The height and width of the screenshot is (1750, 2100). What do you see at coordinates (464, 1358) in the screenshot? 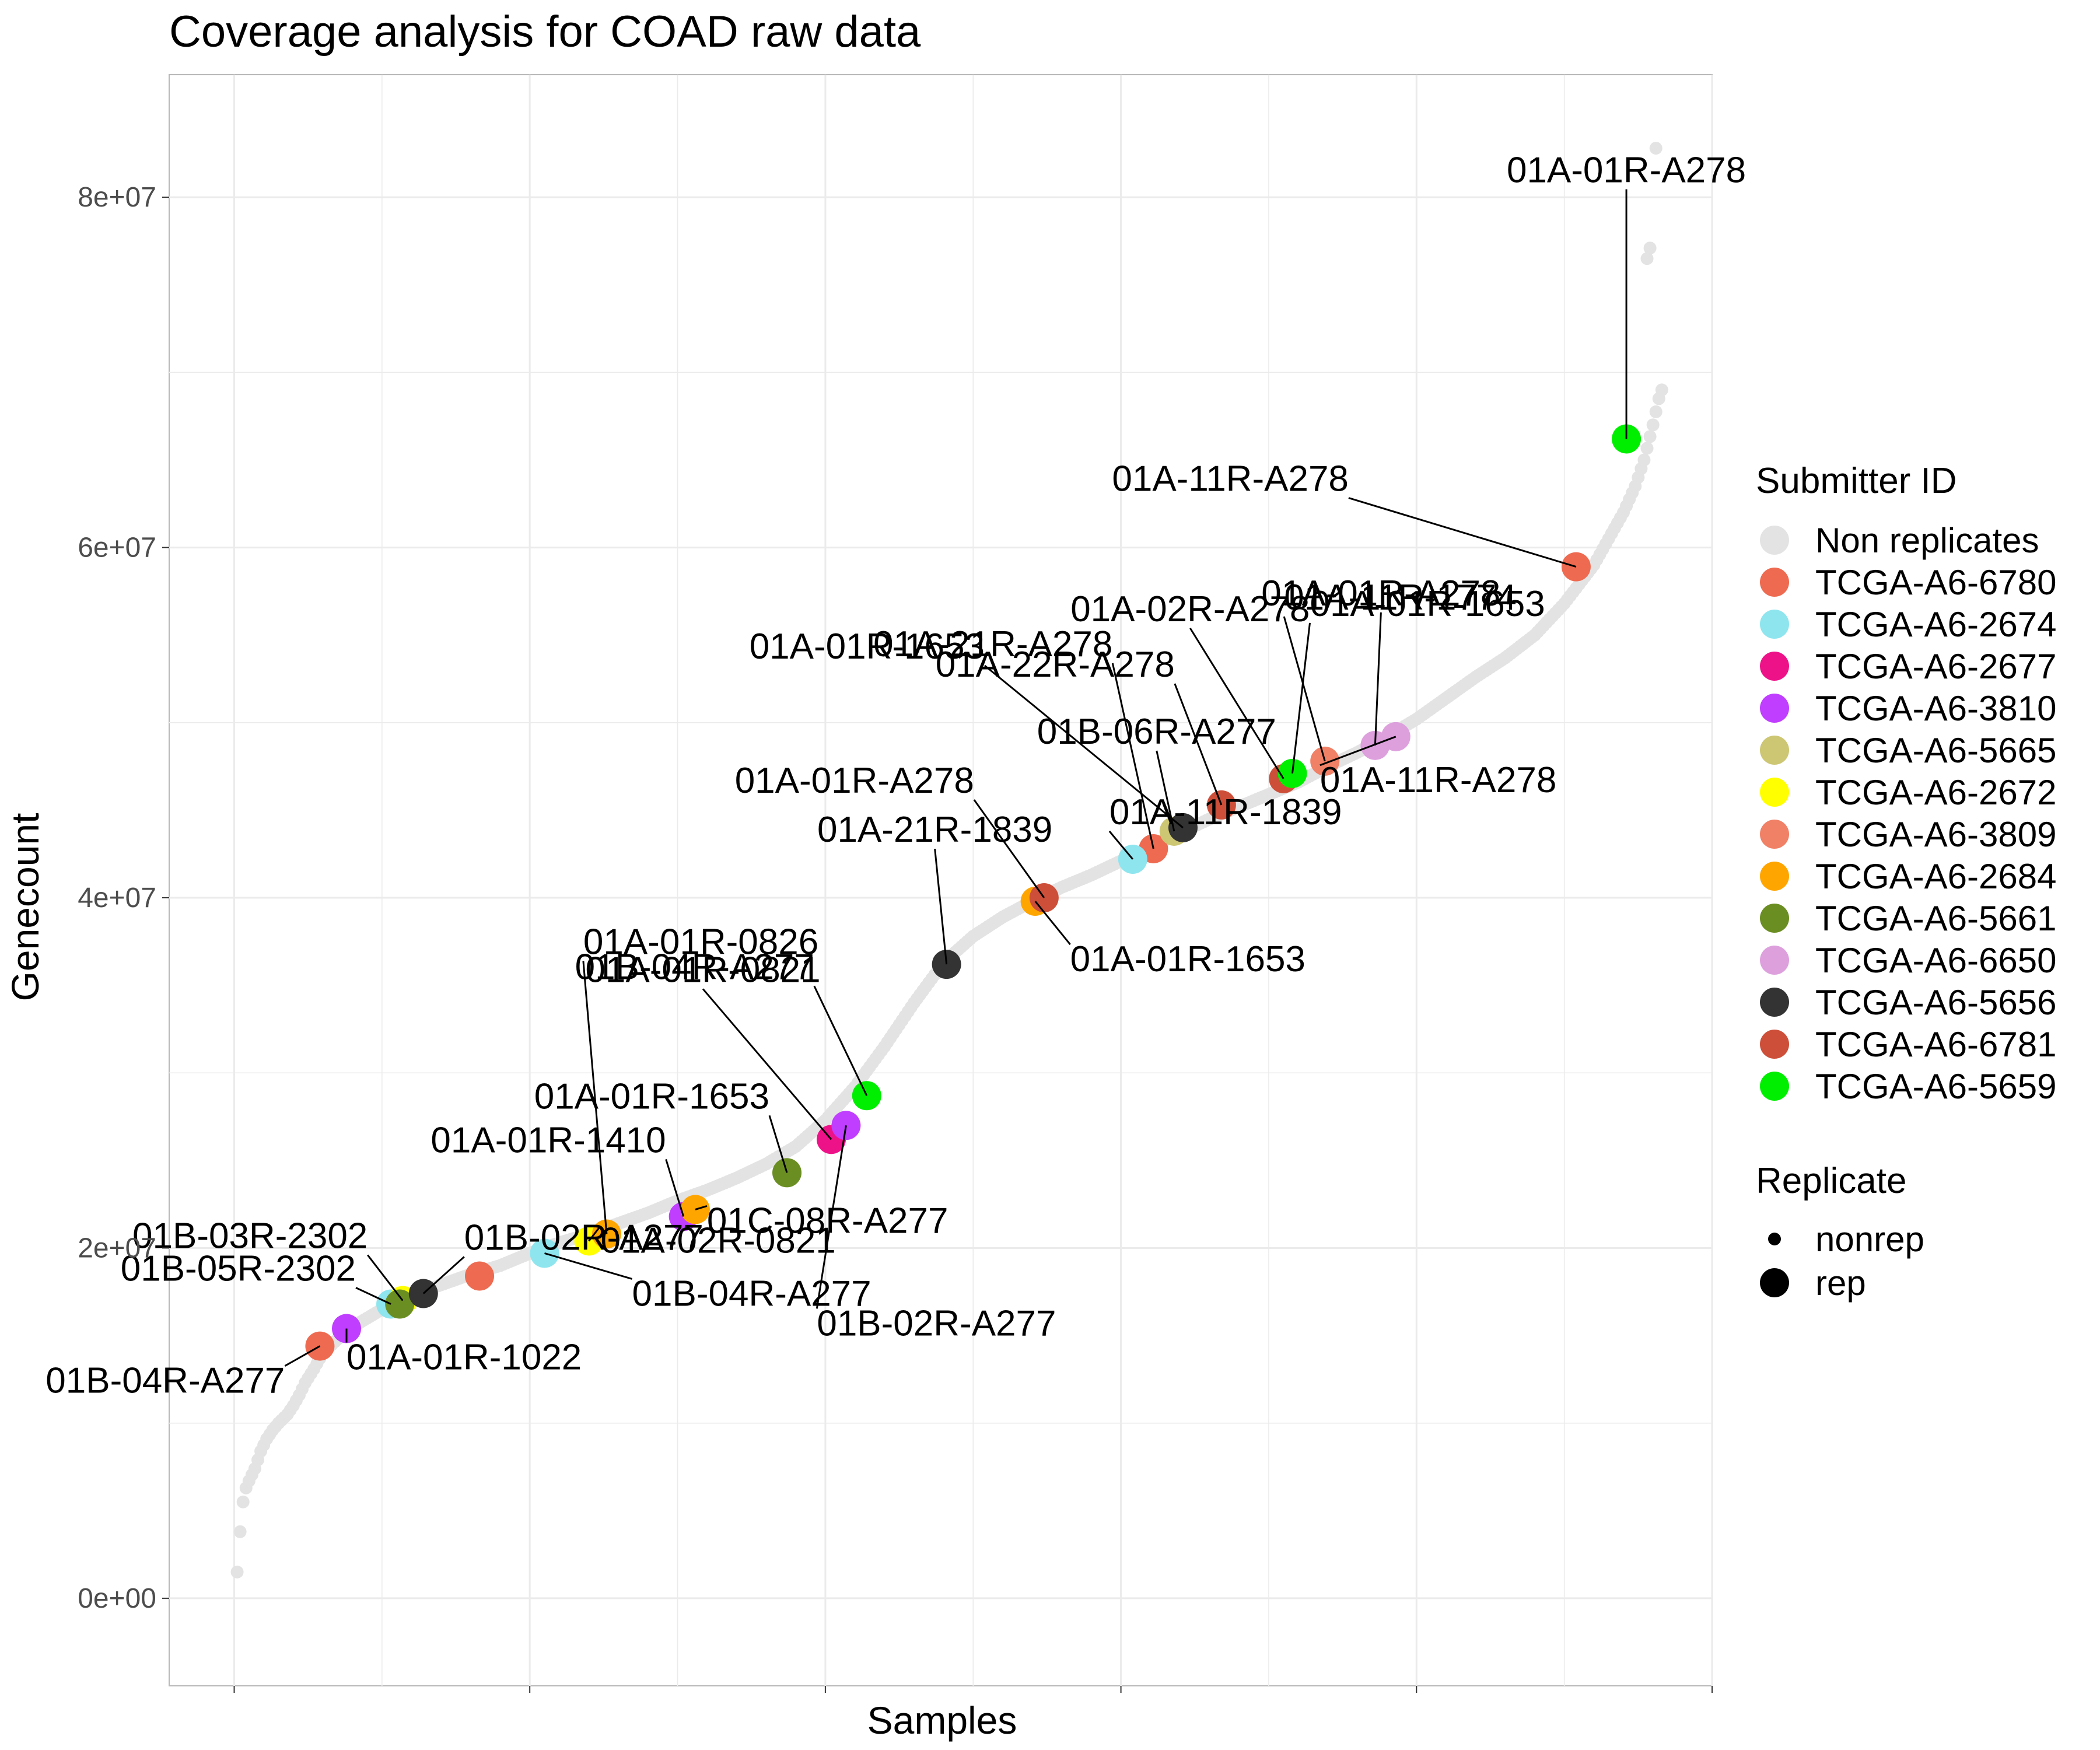
I see `point-label: 01A-01R-1022` at bounding box center [464, 1358].